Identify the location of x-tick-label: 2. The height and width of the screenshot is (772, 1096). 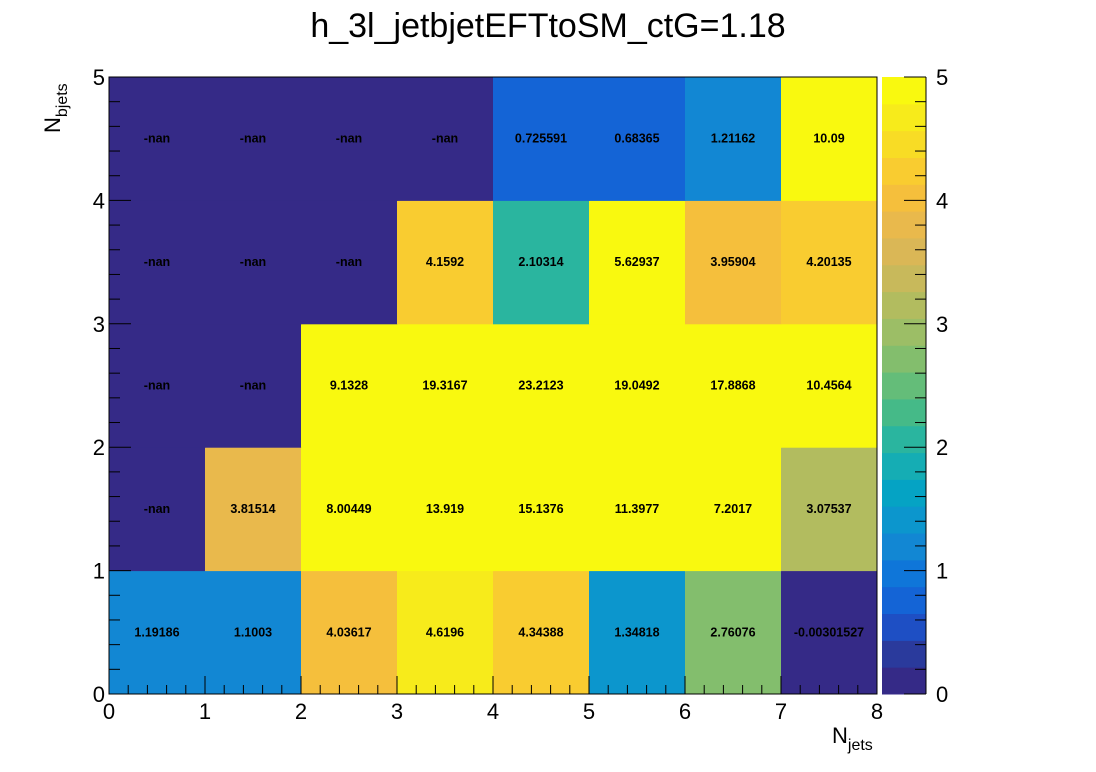
(301, 711).